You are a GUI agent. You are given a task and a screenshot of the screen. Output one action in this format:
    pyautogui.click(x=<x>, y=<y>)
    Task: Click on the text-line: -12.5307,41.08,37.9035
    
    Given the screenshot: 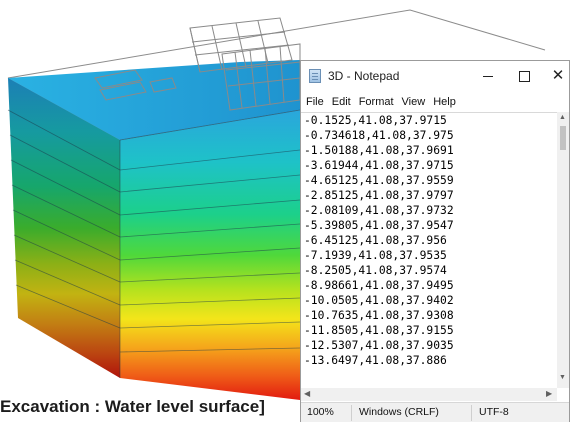 What is the action you would take?
    pyautogui.click(x=379, y=345)
    